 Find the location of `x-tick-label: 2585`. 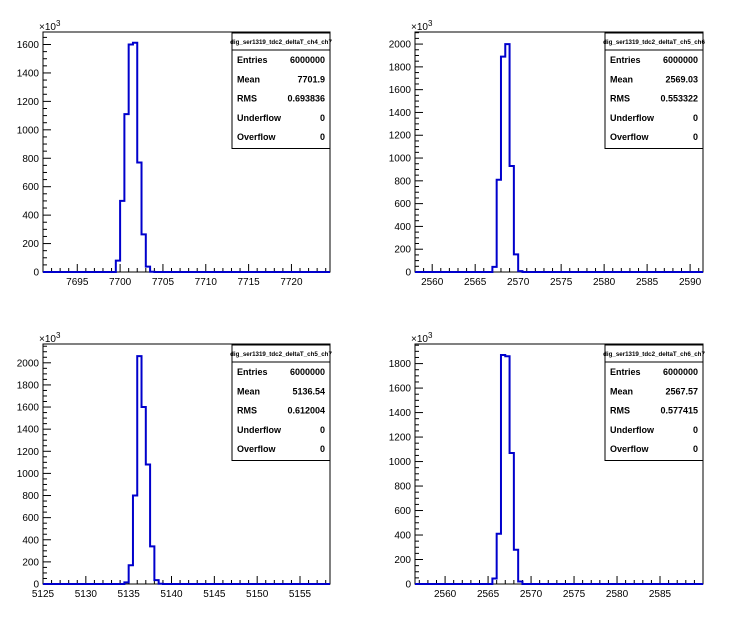

x-tick-label: 2585 is located at coordinates (647, 282).